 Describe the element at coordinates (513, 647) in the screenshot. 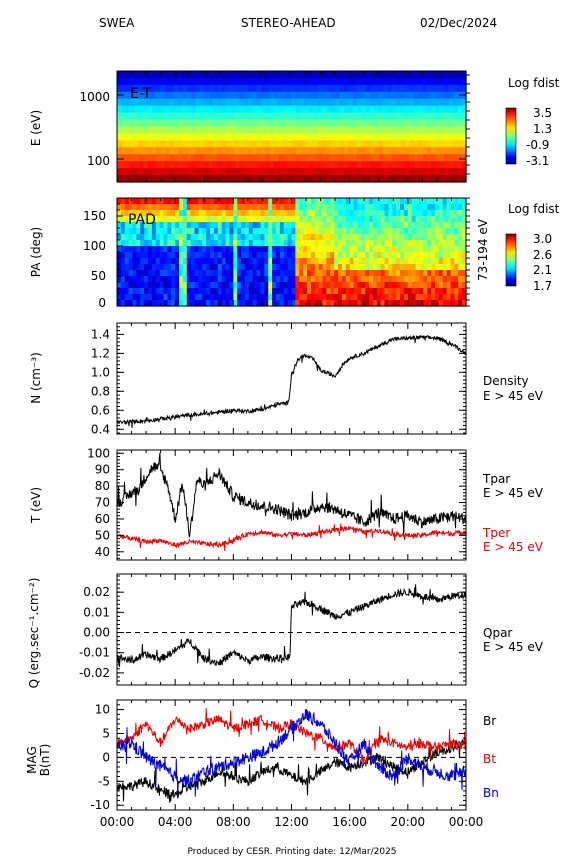

I see `qpar-legend-energy: E > 45 eV` at that location.